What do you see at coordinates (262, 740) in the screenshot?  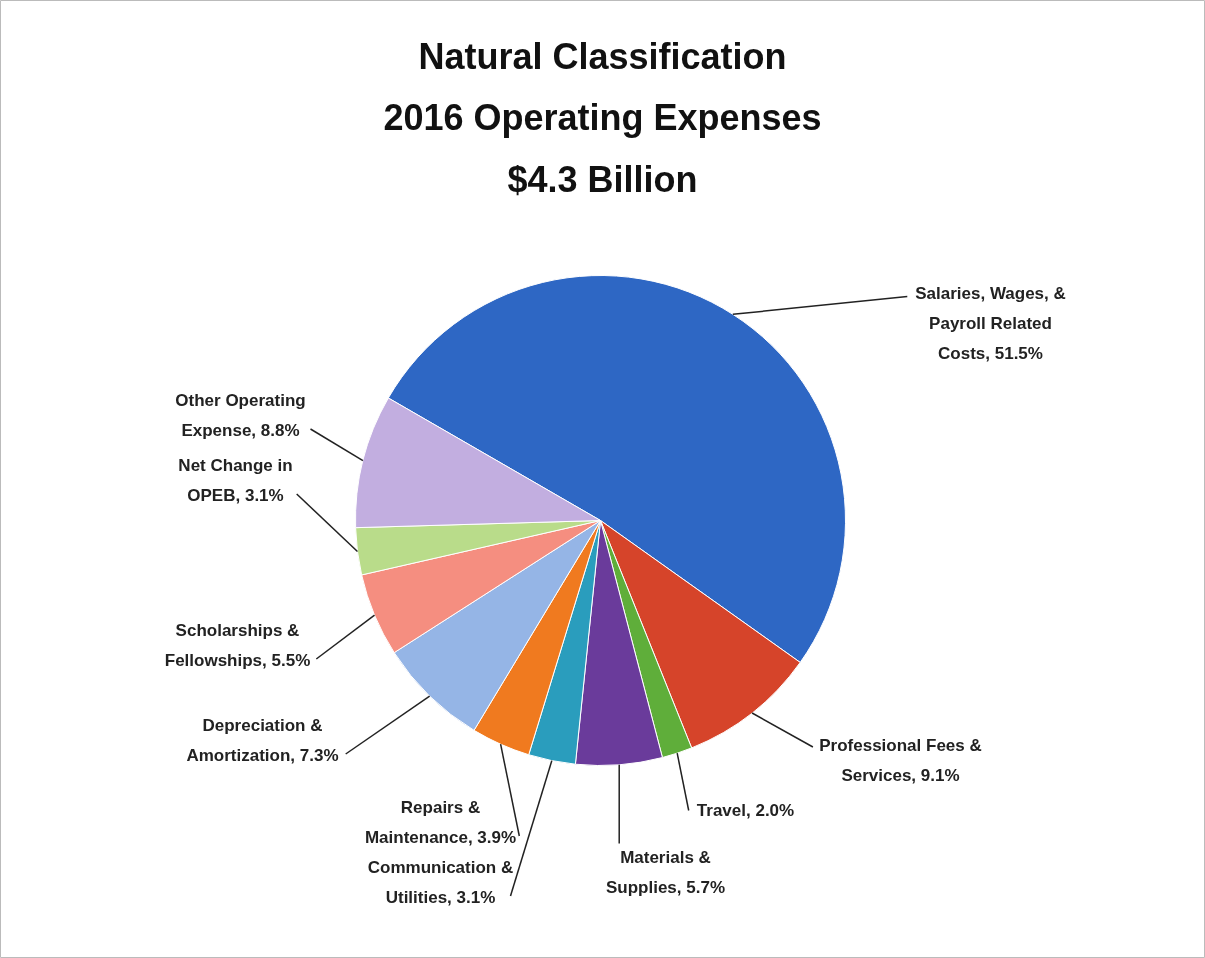 I see `slice-label: Depreciation & Amortization, 7.3%` at bounding box center [262, 740].